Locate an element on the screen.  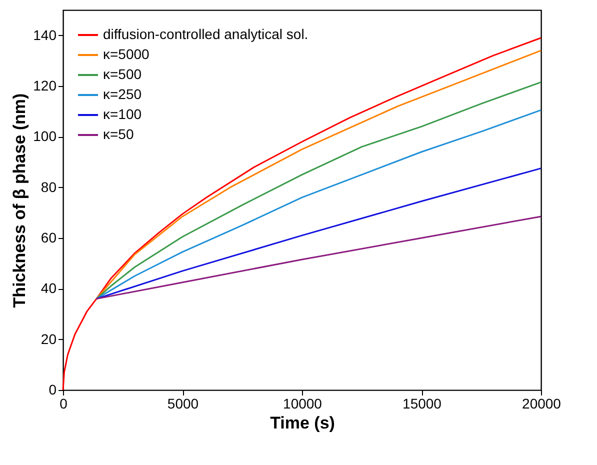
y-axis-title: Thickness of β phase (nm) is located at coordinates (20, 200).